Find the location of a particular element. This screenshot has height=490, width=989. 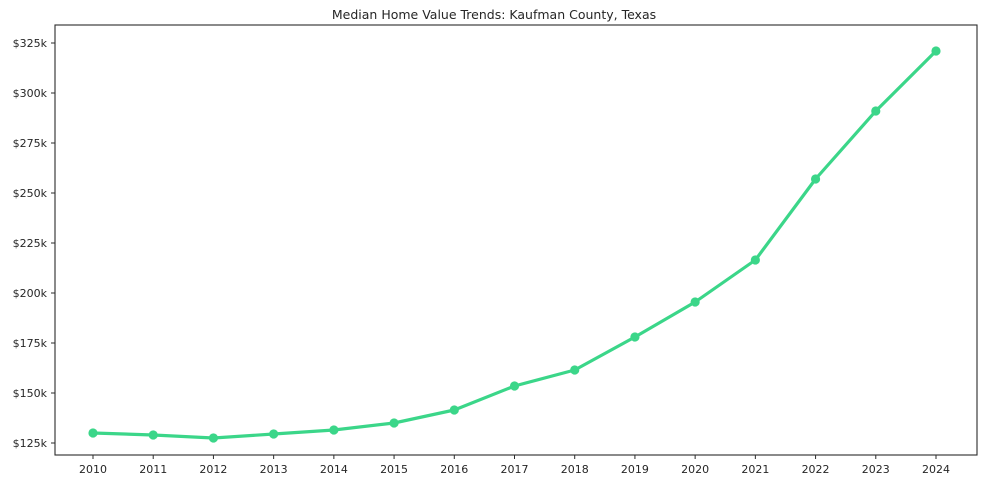

x-tick-label: 2021 is located at coordinates (755, 469).